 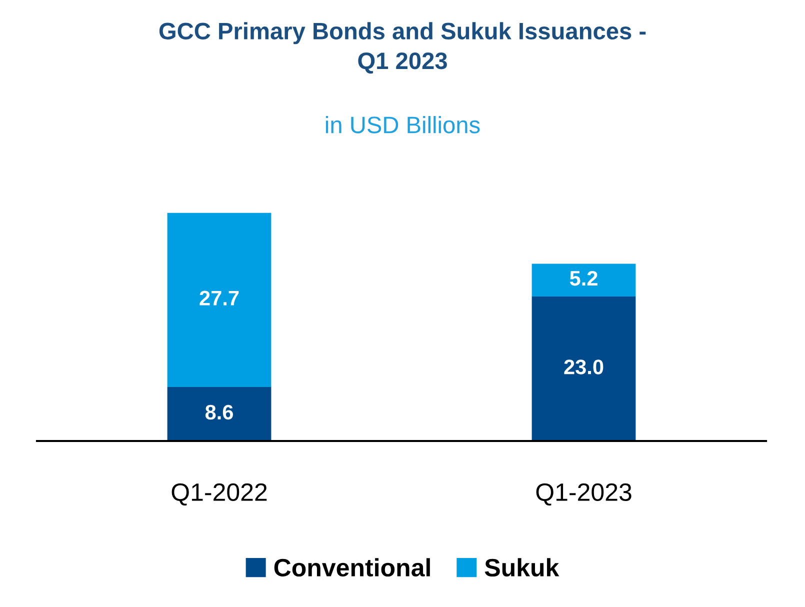 I want to click on legend-label: Conventional, so click(x=352, y=567).